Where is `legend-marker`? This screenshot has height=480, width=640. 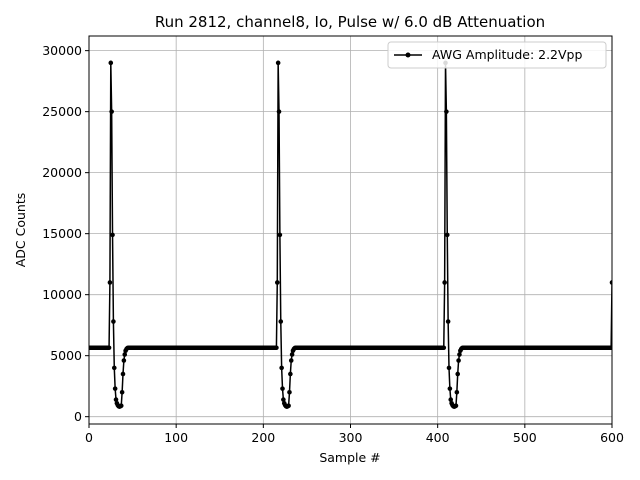 legend-marker is located at coordinates (408, 55).